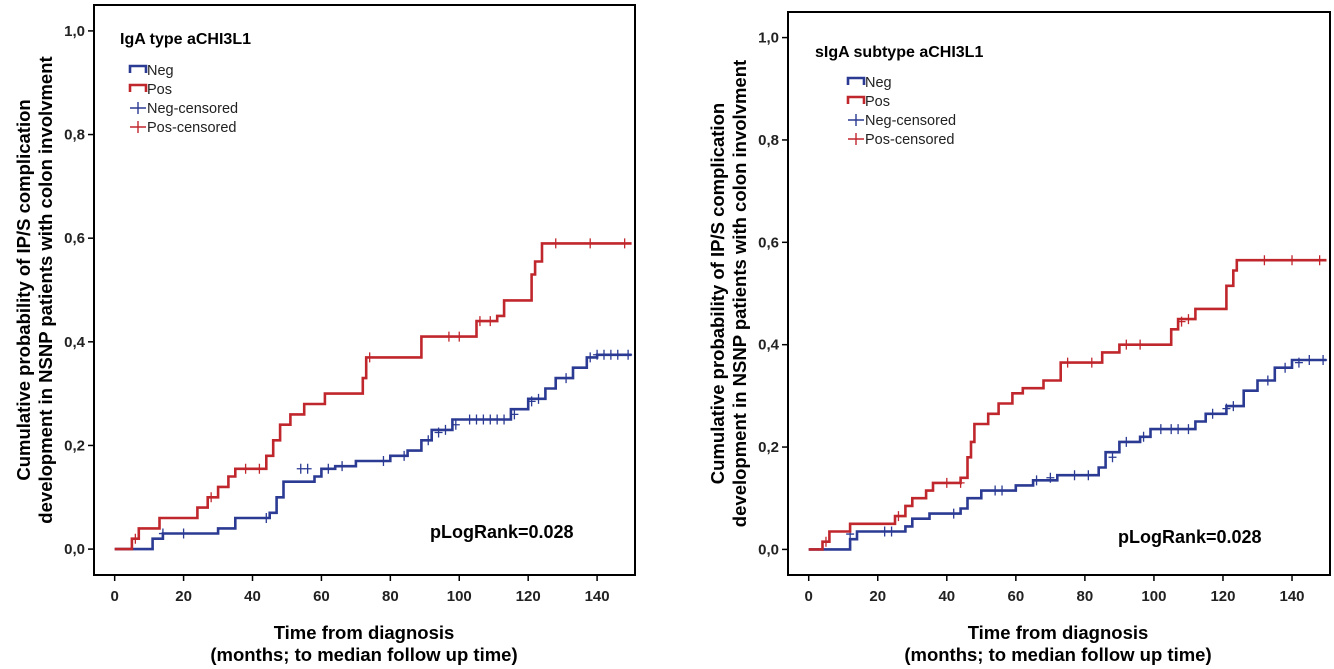 The width and height of the screenshot is (1334, 669). Describe the element at coordinates (502, 532) in the screenshot. I see `plogrank-annotation: pLogRank=0.028` at that location.